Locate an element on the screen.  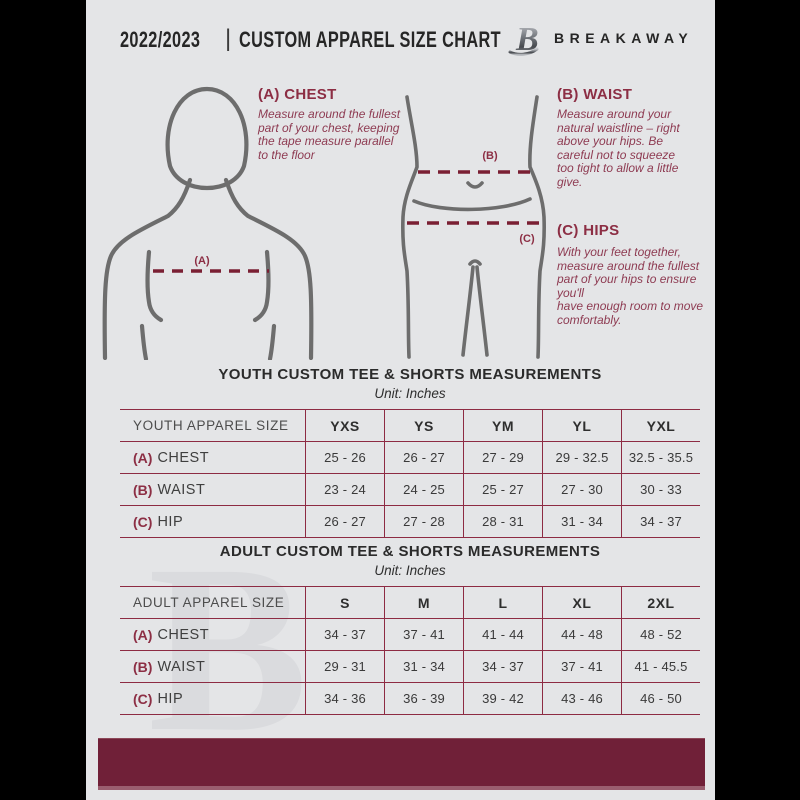
size-value-cell: 27 - 30 is located at coordinates (581, 489).